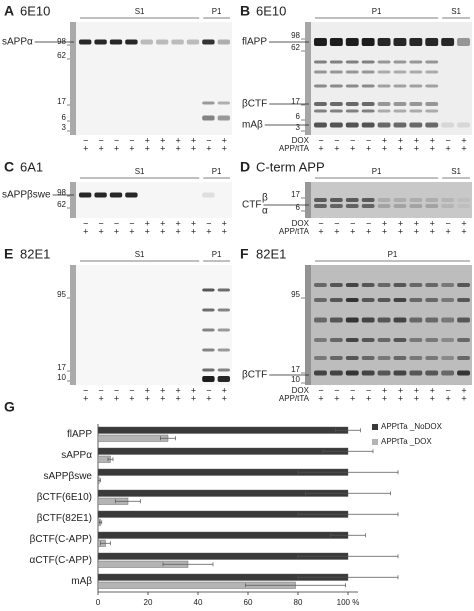  Describe the element at coordinates (290, 166) in the screenshot. I see `antibody-label: C-term APP` at that location.